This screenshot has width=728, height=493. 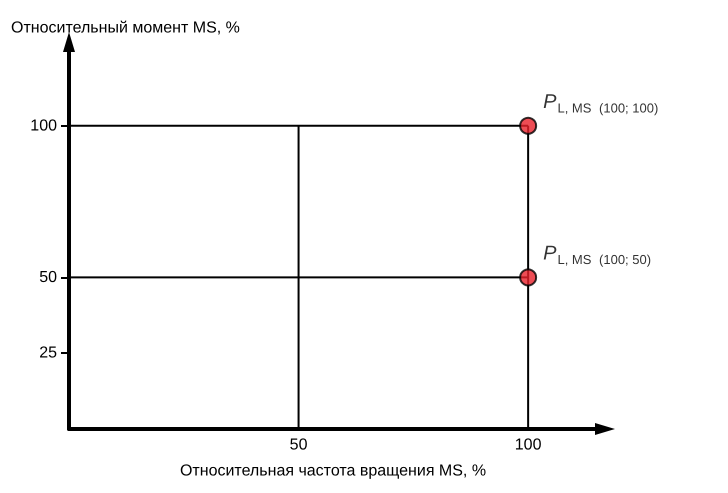 I want to click on y-tick-label: 25, so click(x=48, y=353).